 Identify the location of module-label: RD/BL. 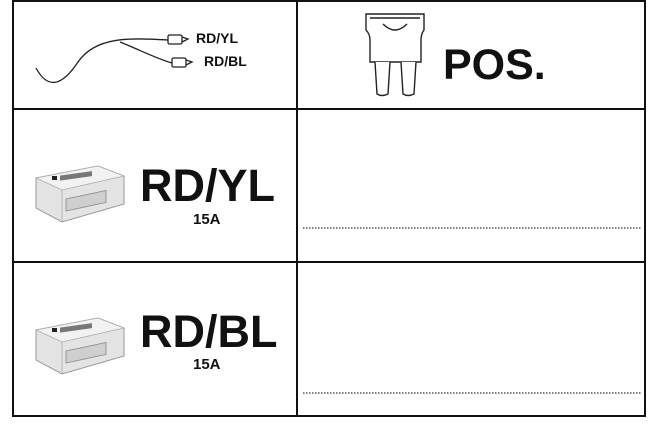
(208, 331).